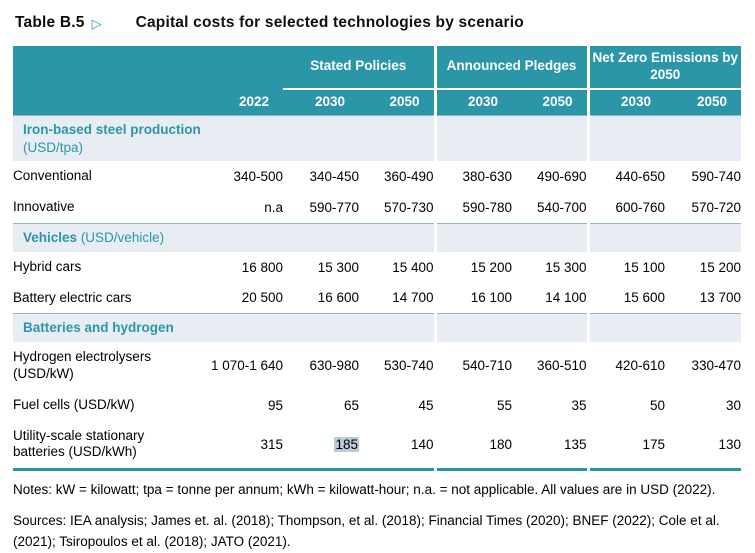  I want to click on nze-2050-header: 2050, so click(703, 102).